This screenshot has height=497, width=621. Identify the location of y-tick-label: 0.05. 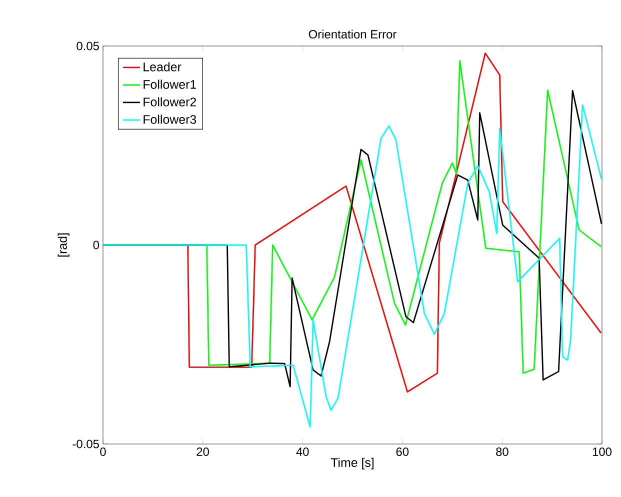
(87, 46).